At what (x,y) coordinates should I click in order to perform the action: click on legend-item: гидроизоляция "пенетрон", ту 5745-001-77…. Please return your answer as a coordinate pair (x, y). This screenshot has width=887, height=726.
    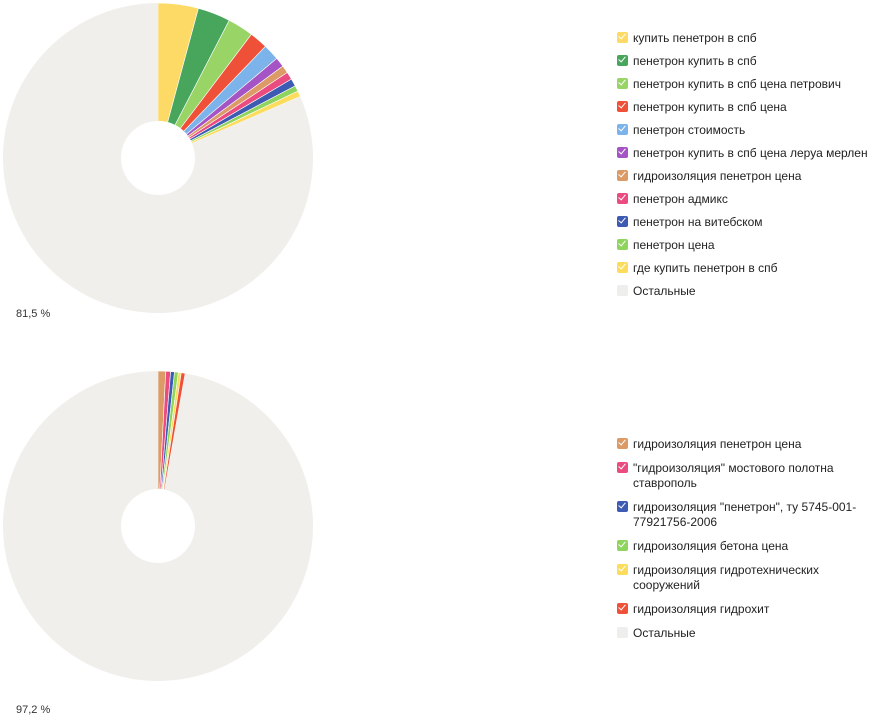
    Looking at the image, I should click on (751, 515).